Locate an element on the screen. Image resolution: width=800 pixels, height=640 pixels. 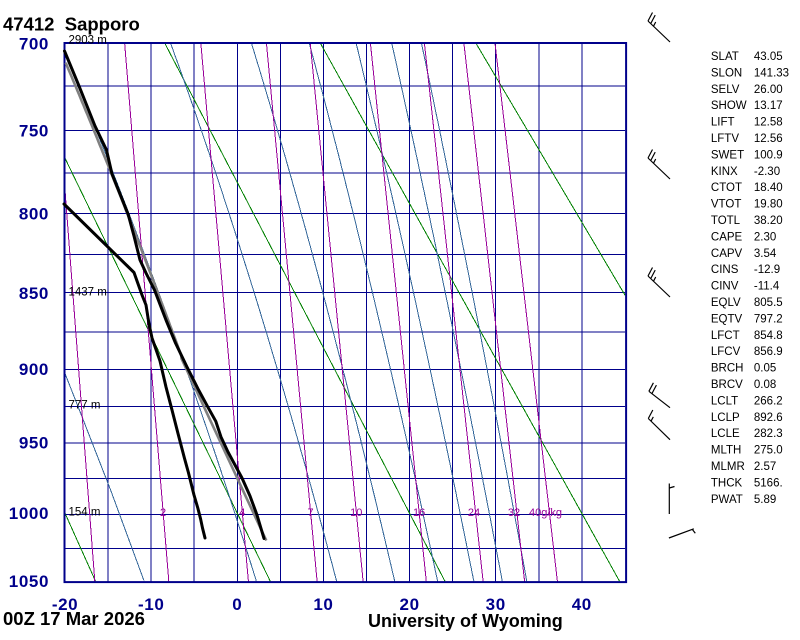
svg-text: 700 is located at coordinates (34, 44).